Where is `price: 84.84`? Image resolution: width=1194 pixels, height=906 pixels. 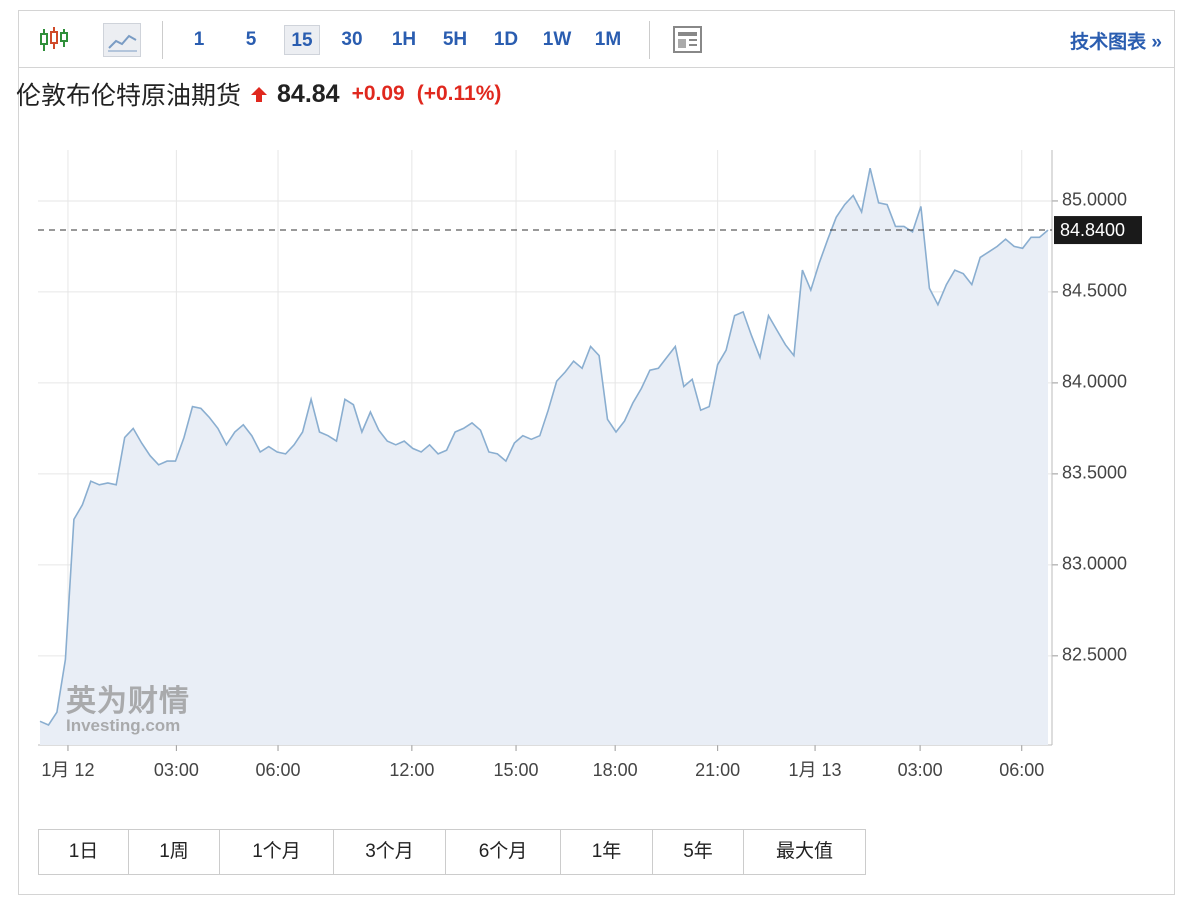 price: 84.84 is located at coordinates (308, 93).